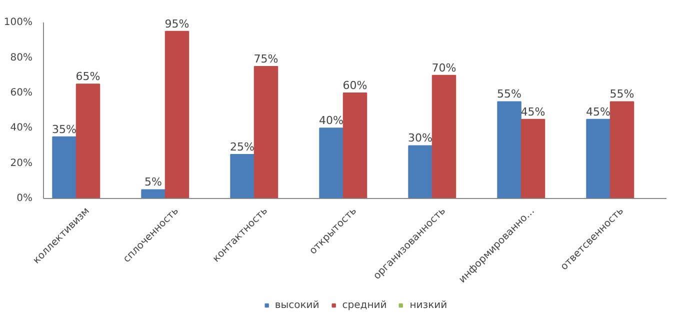 The width and height of the screenshot is (678, 322). I want to click on data-label: 30%, so click(420, 138).